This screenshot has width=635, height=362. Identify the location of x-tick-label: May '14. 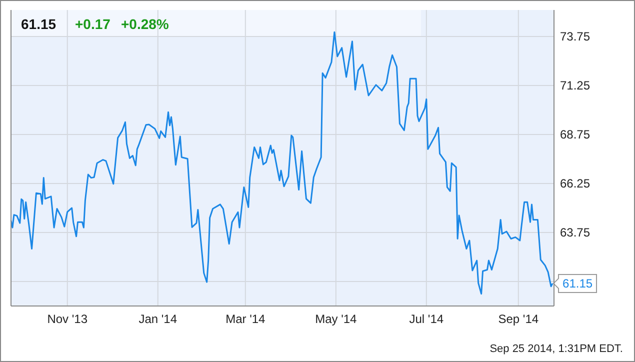
(336, 319).